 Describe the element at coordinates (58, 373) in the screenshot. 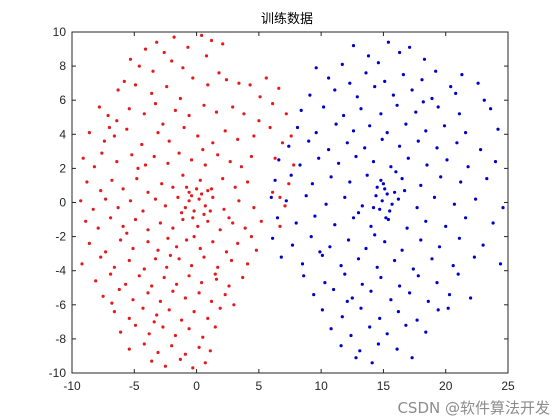

I see `y-tick-label: -10` at that location.